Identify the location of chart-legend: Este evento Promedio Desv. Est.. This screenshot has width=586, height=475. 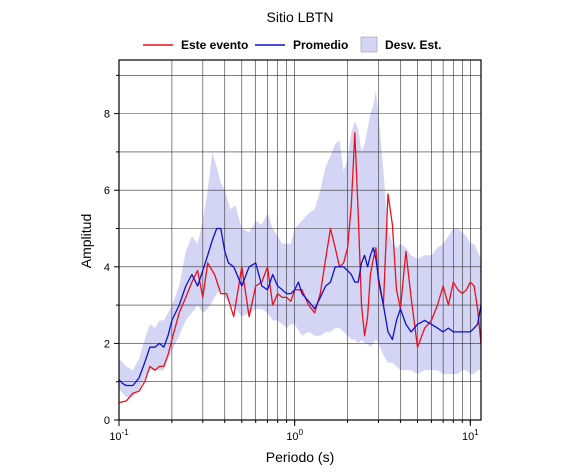
(292, 44).